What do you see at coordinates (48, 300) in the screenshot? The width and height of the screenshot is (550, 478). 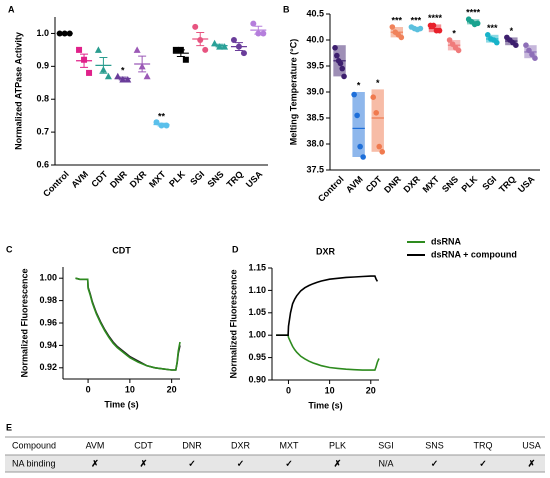 I see `y-tick-label: 0.98` at bounding box center [48, 300].